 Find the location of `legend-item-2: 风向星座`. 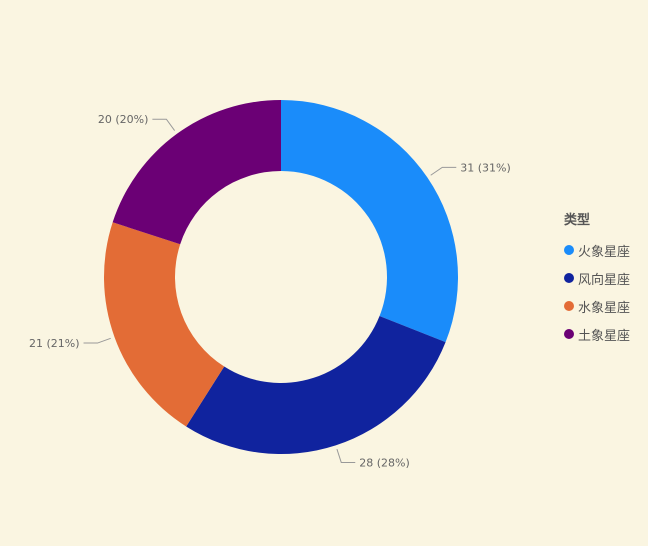

legend-item-2: 风向星座 is located at coordinates (597, 278).